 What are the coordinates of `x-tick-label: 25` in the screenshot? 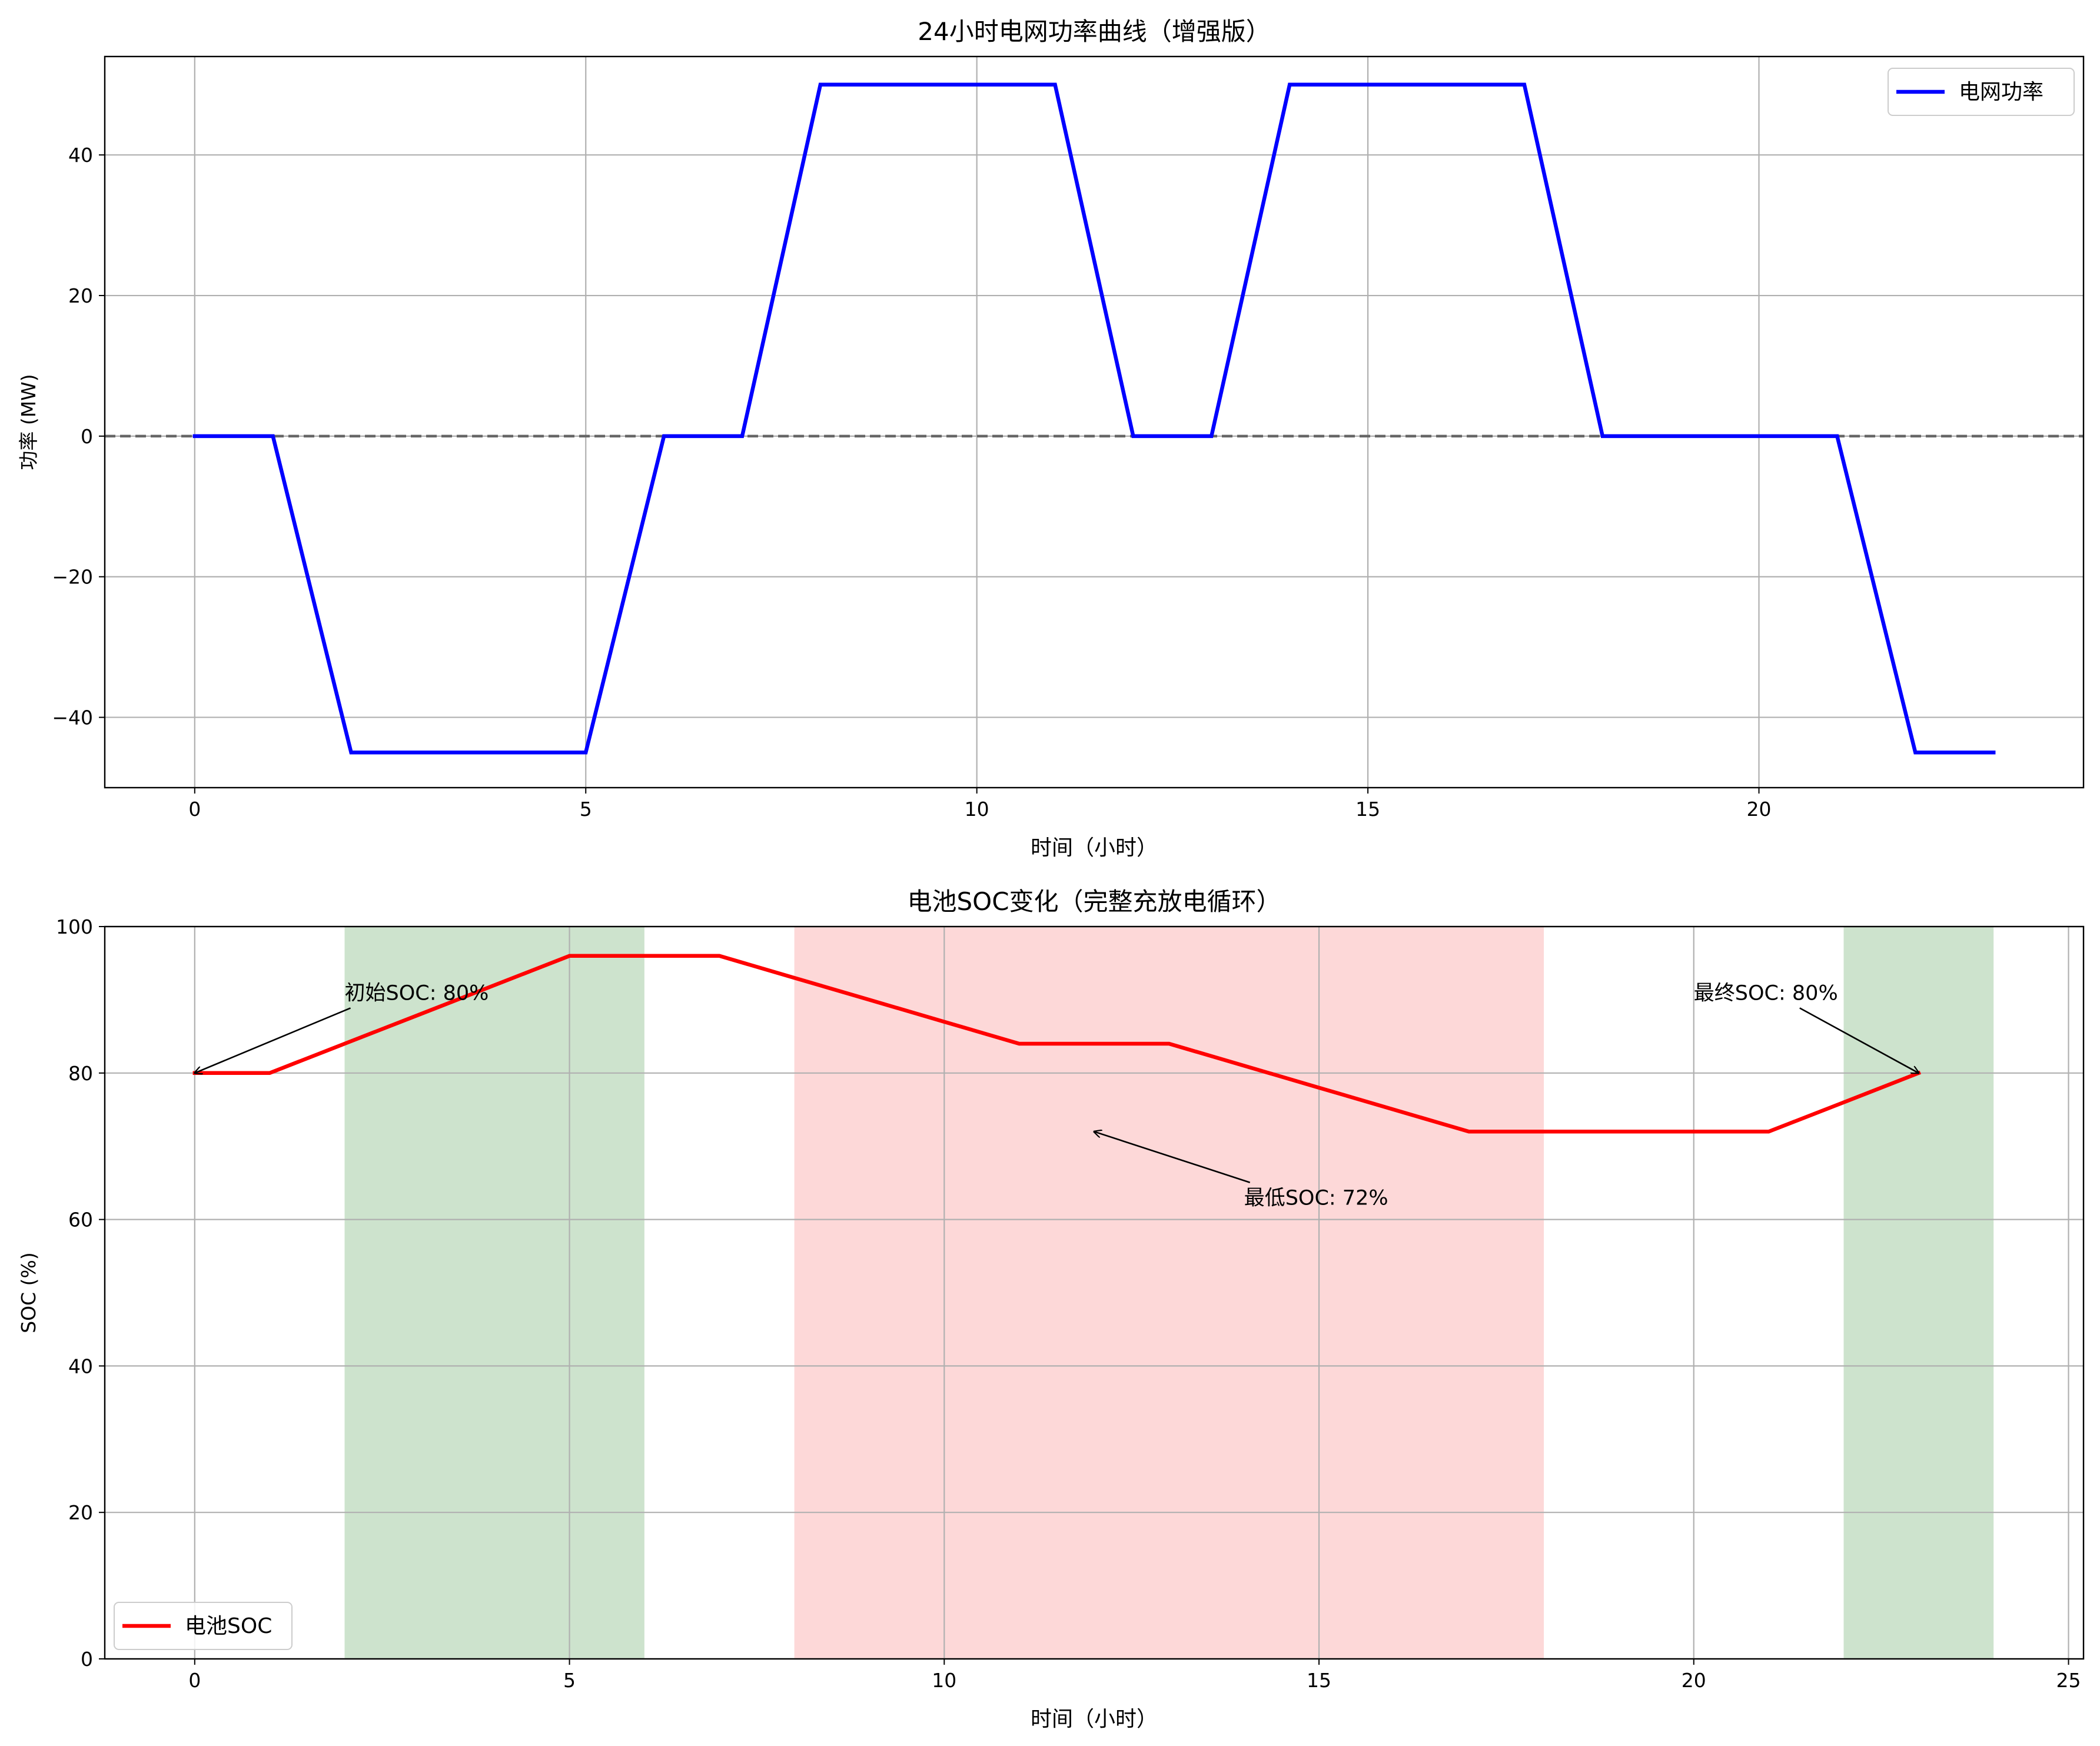 It's located at (2068, 1681).